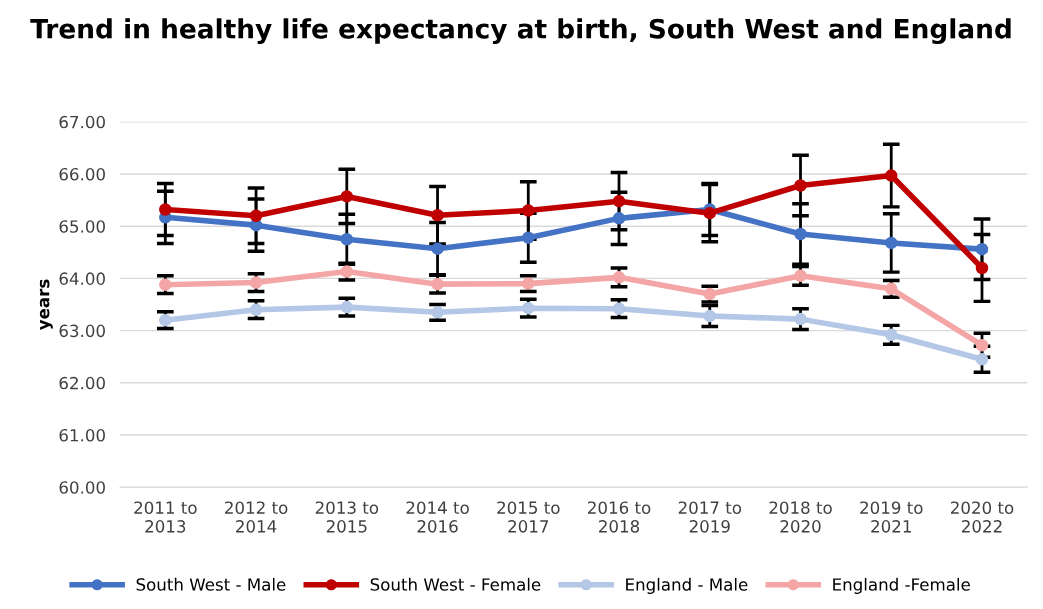 Image resolution: width=1043 pixels, height=609 pixels. I want to click on y-tick-label: 62.00, so click(82, 383).